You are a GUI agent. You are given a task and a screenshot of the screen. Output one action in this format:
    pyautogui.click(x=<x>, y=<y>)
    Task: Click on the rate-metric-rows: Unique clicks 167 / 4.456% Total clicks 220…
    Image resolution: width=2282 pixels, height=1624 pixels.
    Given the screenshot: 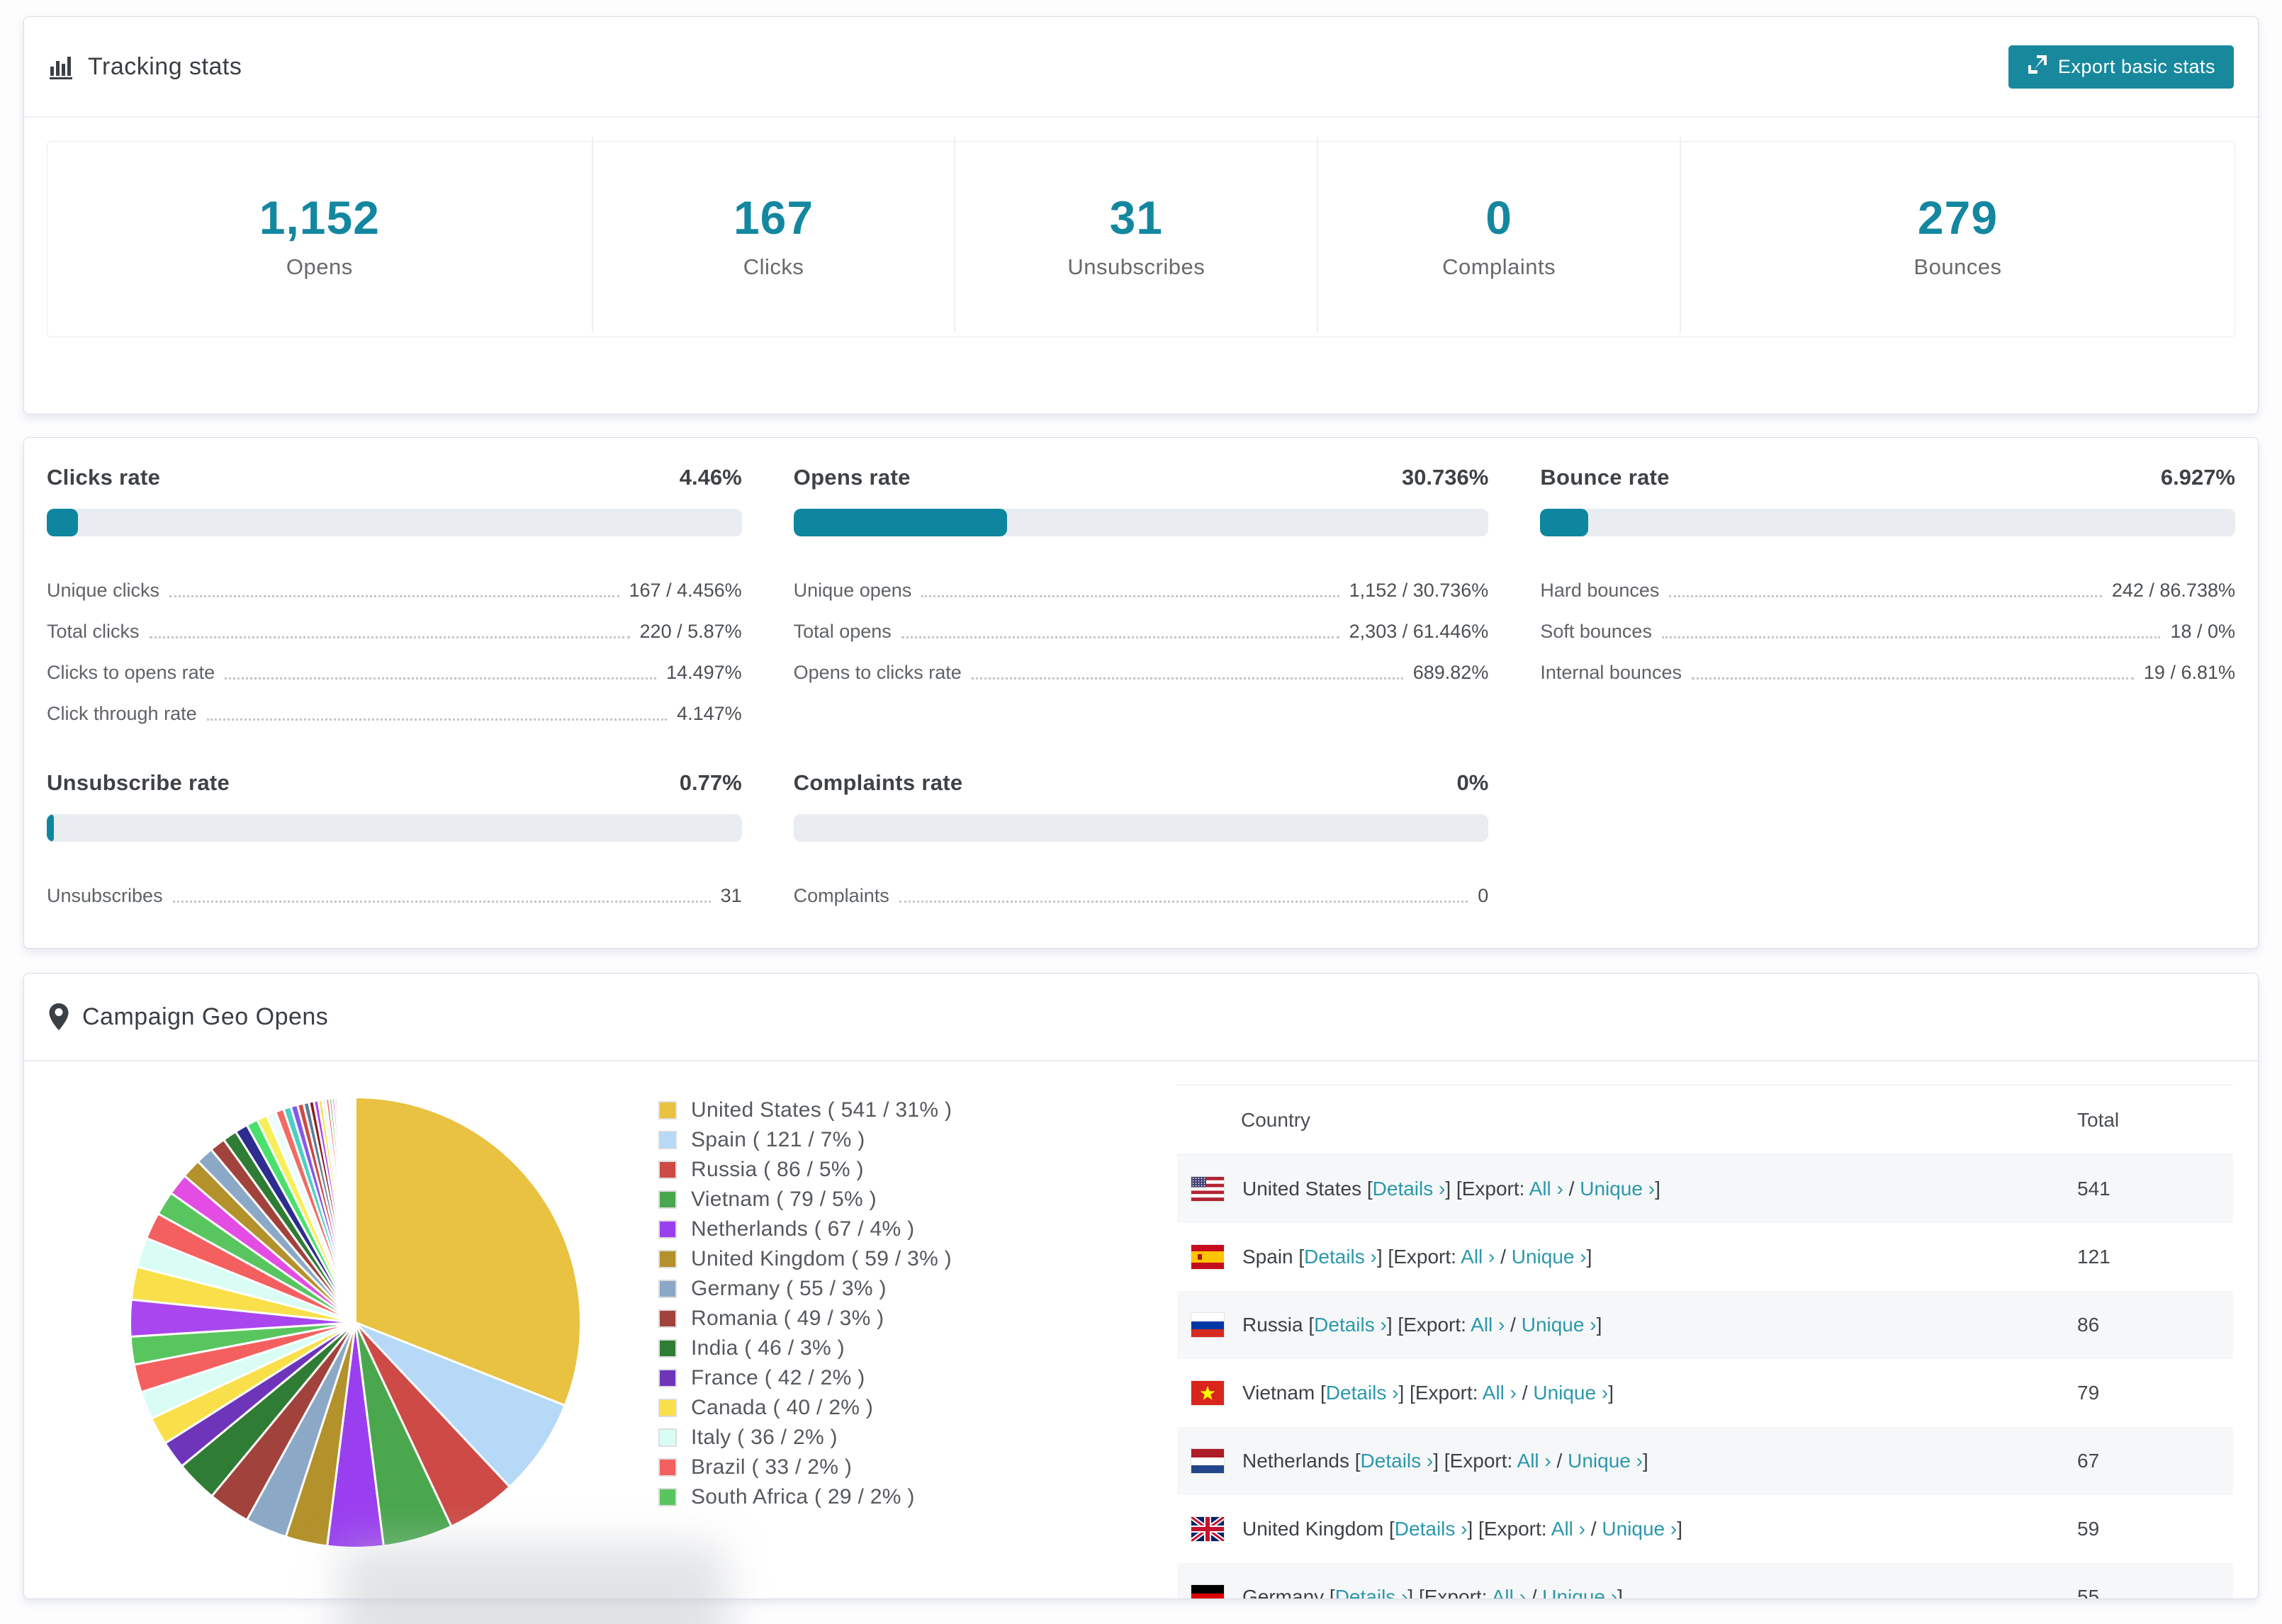 What is the action you would take?
    pyautogui.click(x=395, y=646)
    